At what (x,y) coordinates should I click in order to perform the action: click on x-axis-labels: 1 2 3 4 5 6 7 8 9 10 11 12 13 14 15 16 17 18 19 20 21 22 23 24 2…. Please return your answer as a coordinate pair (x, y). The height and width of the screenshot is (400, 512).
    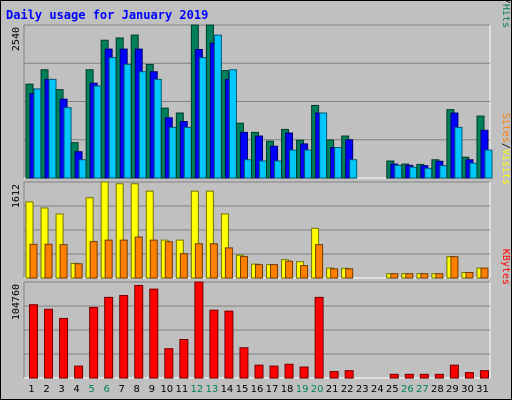
    Looking at the image, I should click on (258, 389).